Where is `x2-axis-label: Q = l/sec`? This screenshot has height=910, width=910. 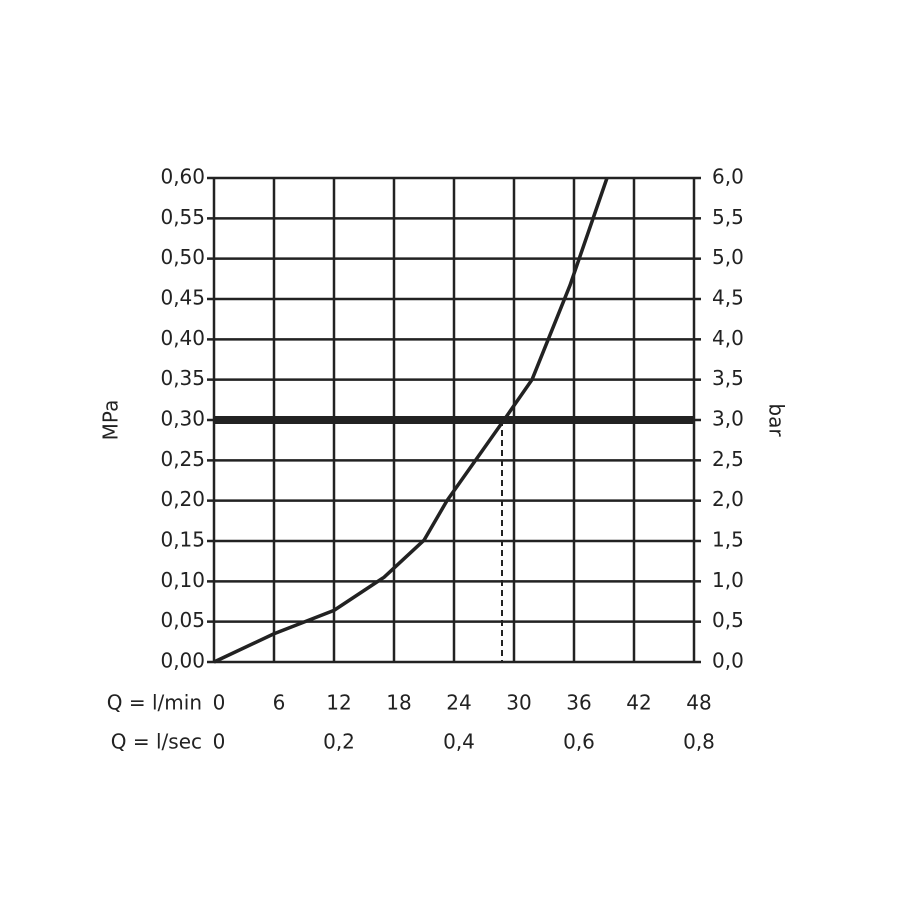
x2-axis-label: Q = l/sec is located at coordinates (156, 742).